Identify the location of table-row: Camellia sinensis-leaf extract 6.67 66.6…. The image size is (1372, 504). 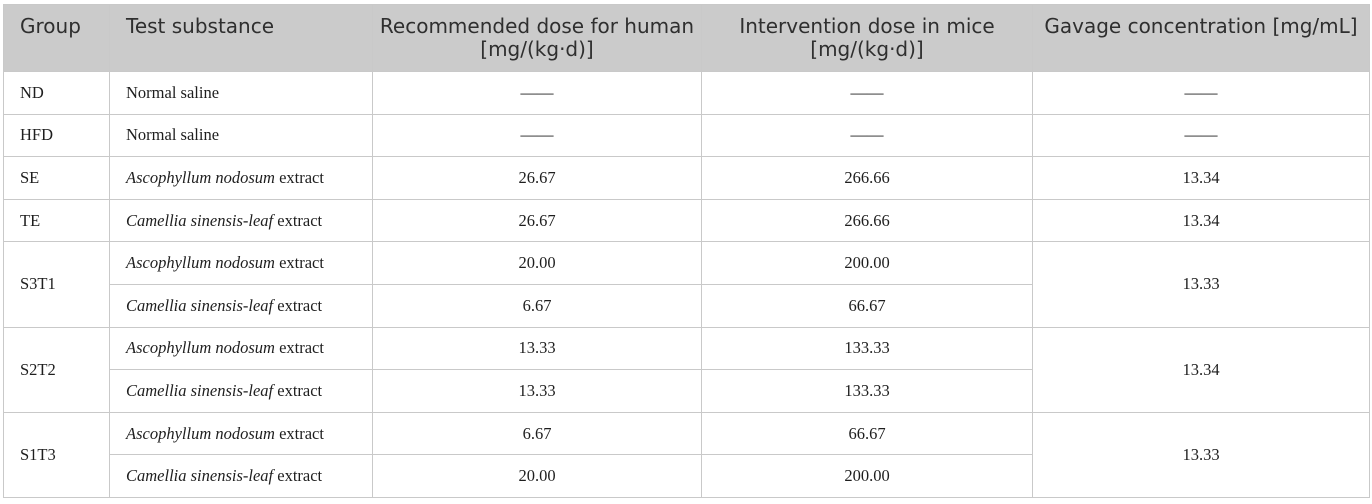
(687, 305).